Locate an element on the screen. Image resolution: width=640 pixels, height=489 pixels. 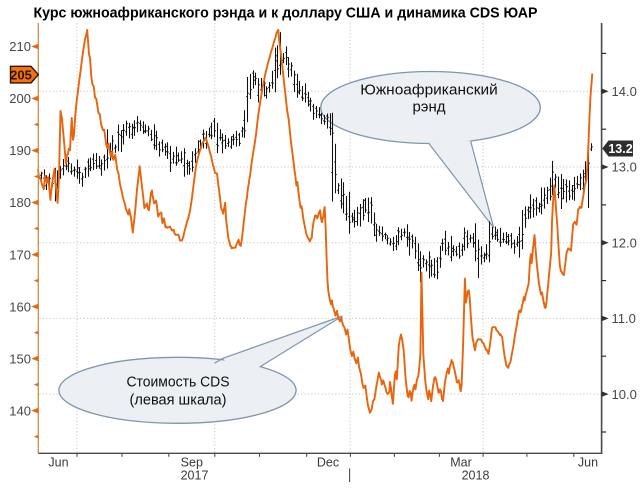
svg-text: 200 is located at coordinates (20, 98).